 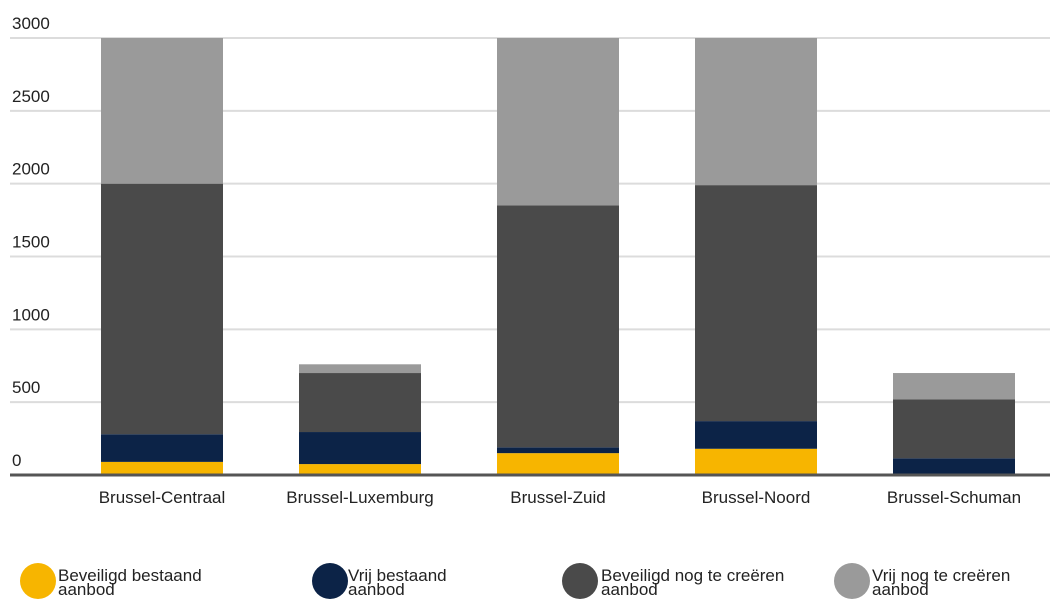 What do you see at coordinates (397, 582) in the screenshot?
I see `legend-label: Vrij bestaand aanbod` at bounding box center [397, 582].